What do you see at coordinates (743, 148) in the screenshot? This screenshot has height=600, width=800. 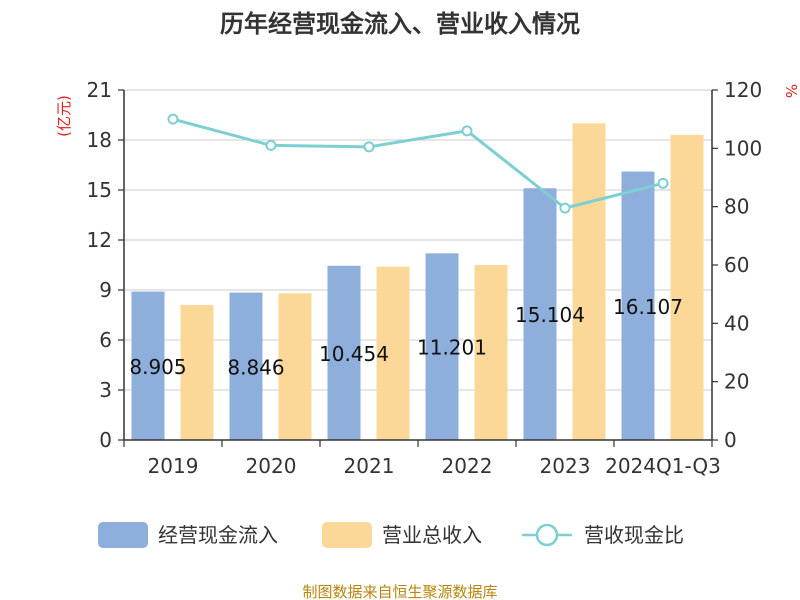 I see `right-tick-100: 100` at bounding box center [743, 148].